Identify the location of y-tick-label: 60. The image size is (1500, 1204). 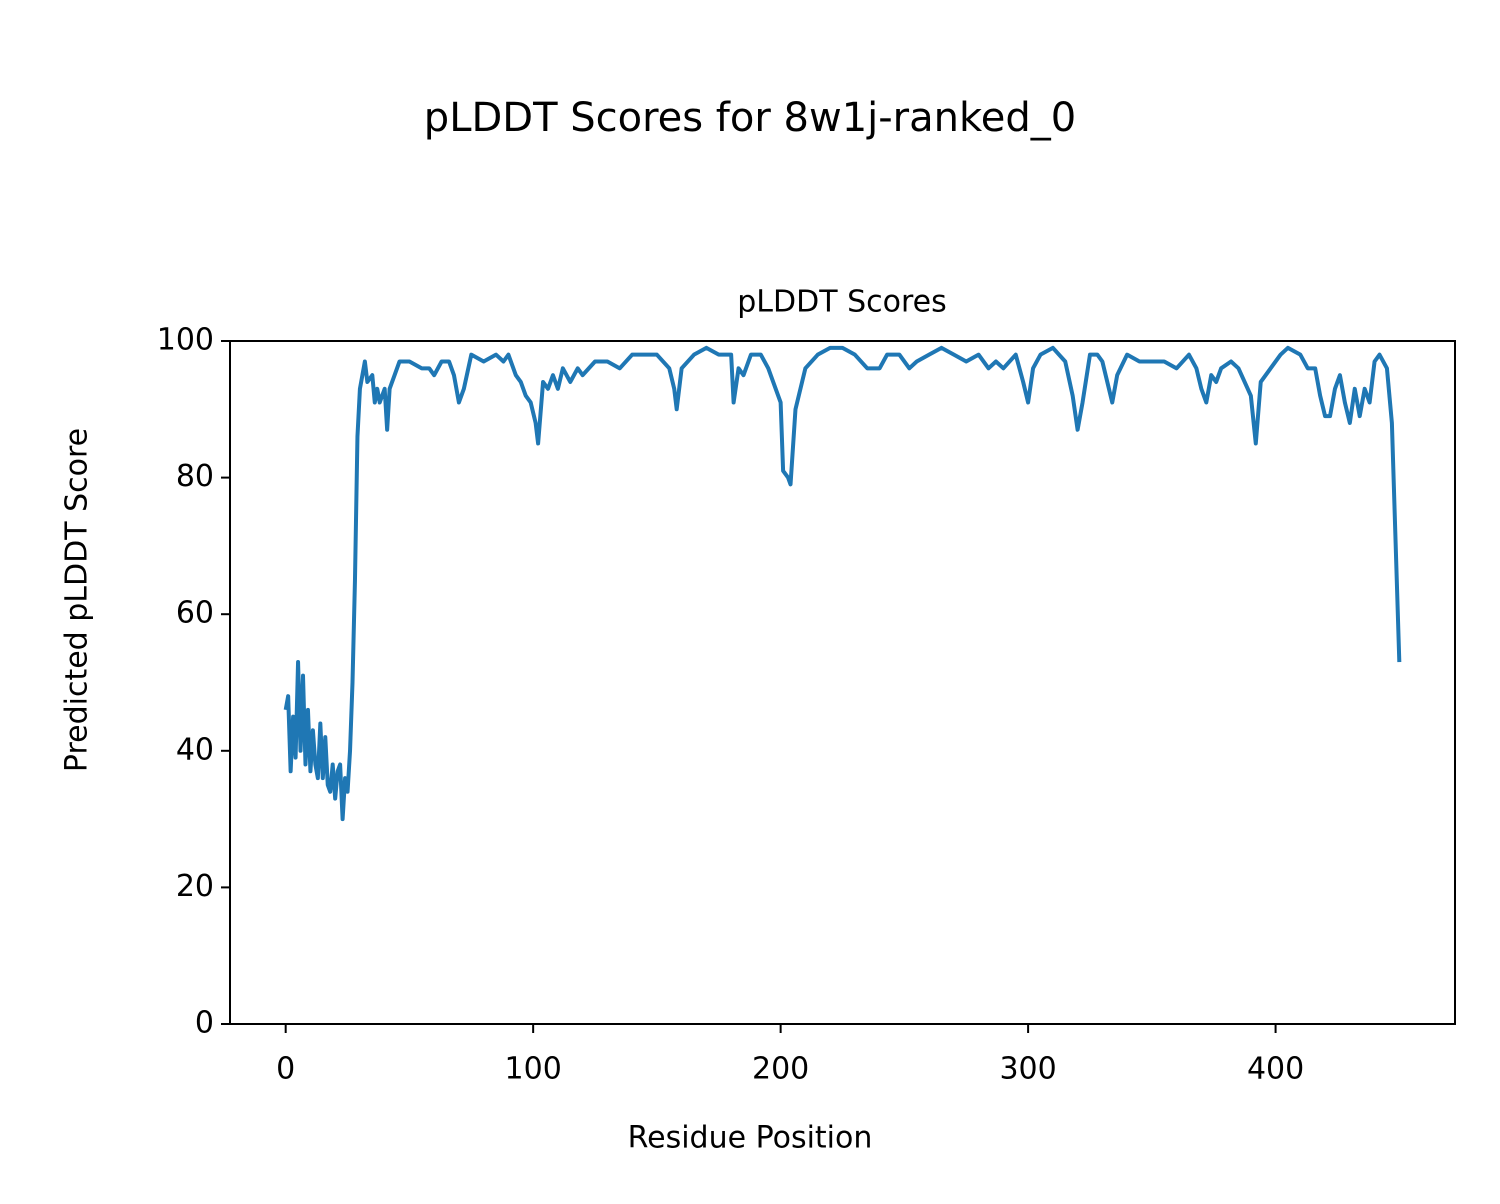
(195, 613).